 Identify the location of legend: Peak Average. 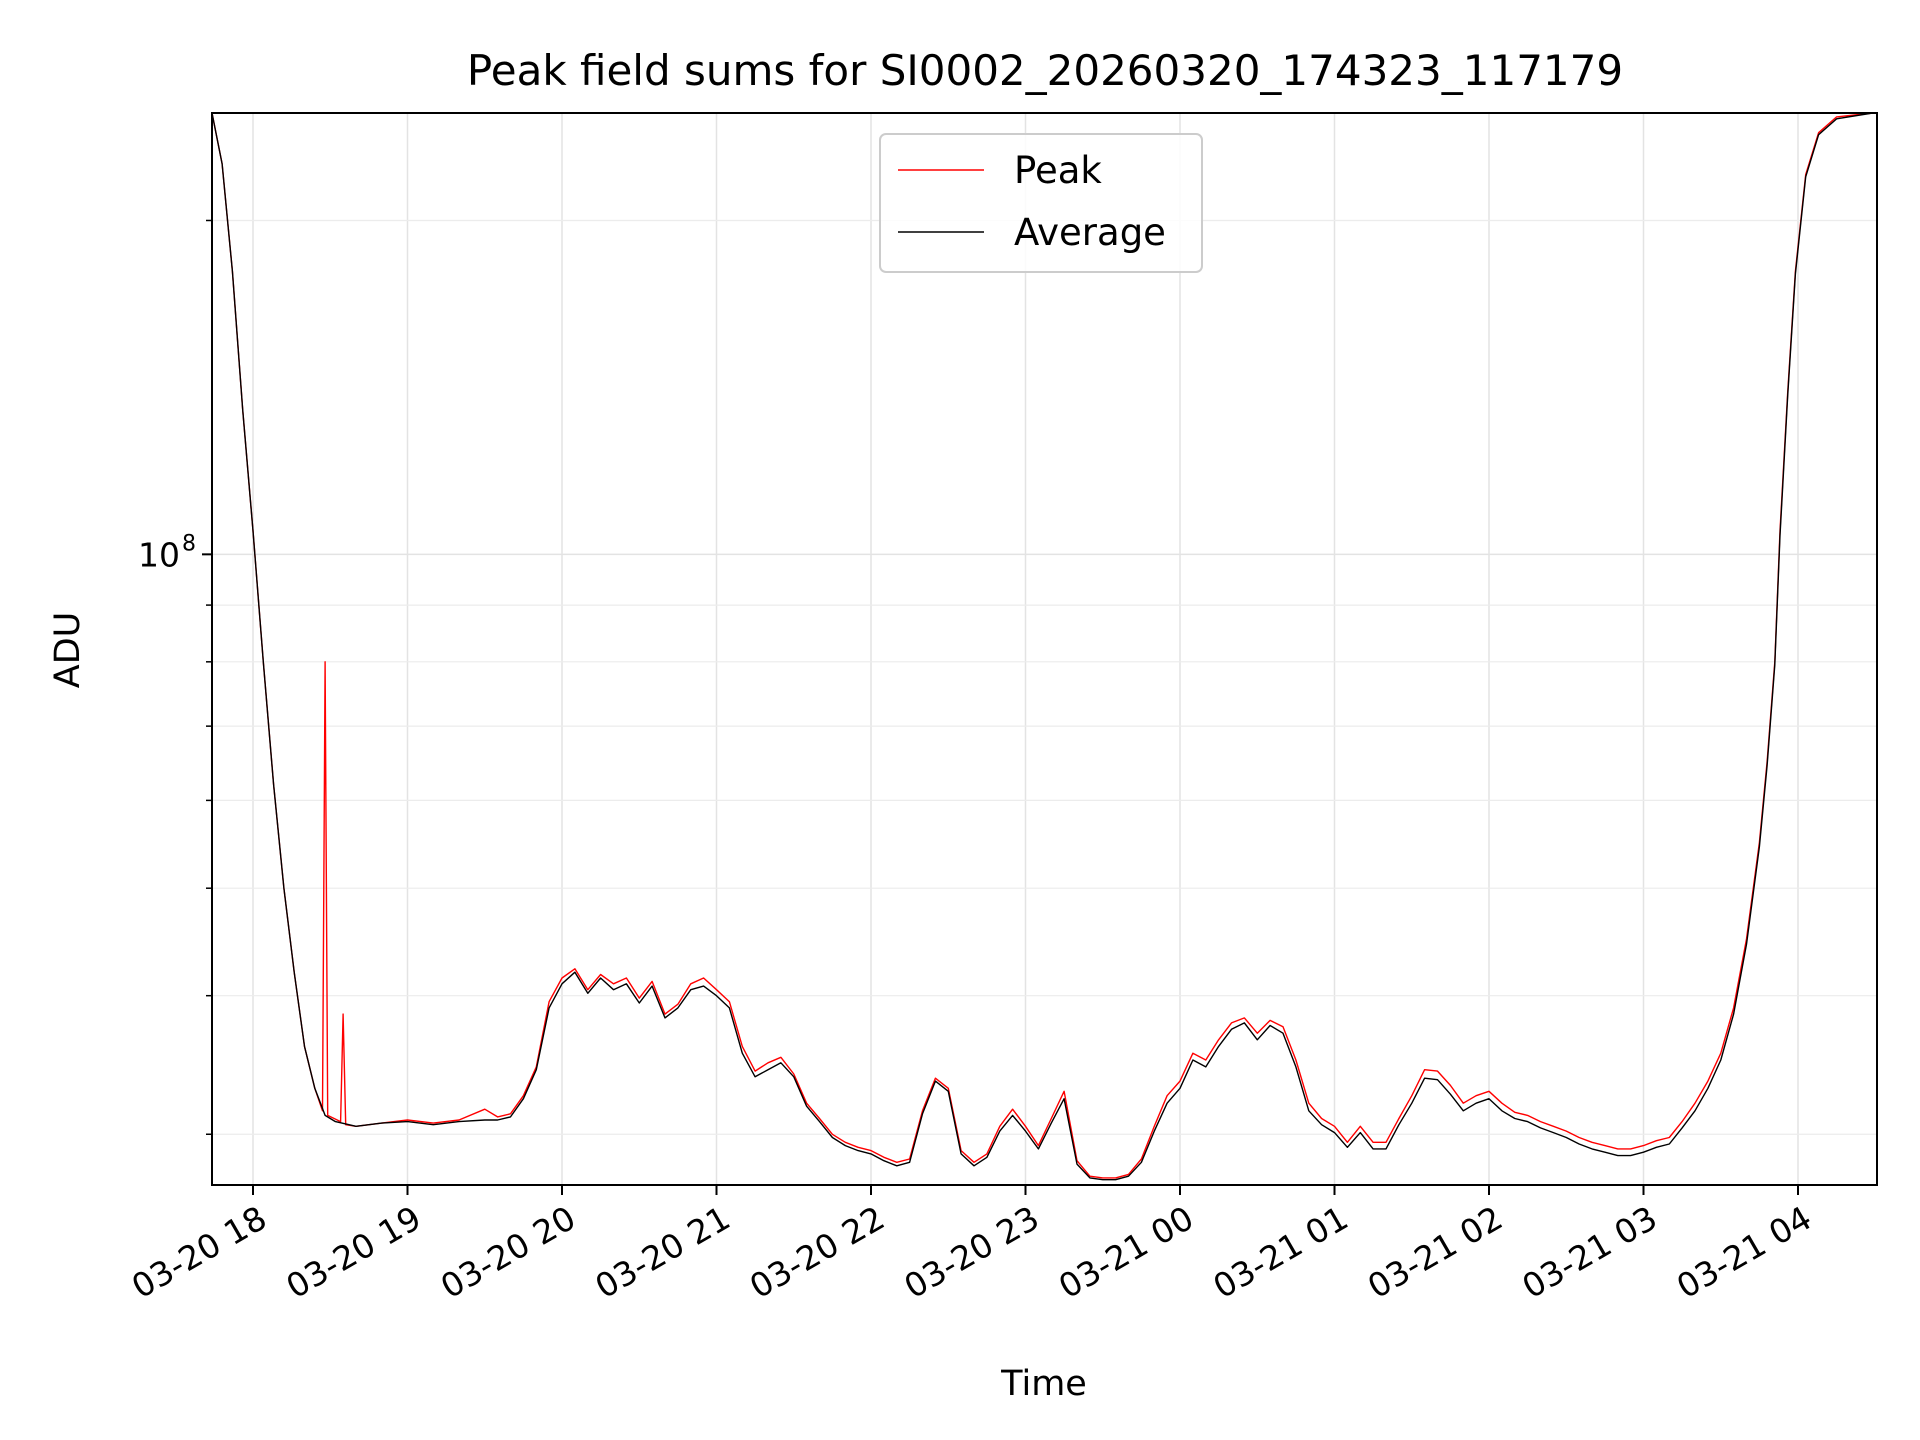
(1041, 203).